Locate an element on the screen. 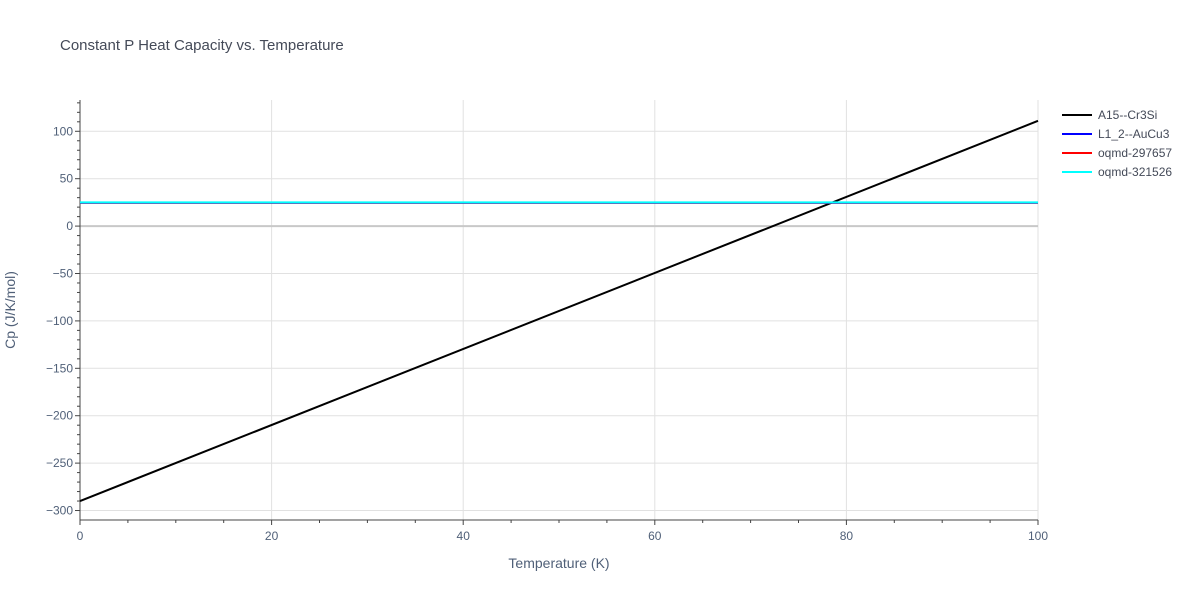 The width and height of the screenshot is (1200, 600). y-tick-label: −150 is located at coordinates (59, 368).